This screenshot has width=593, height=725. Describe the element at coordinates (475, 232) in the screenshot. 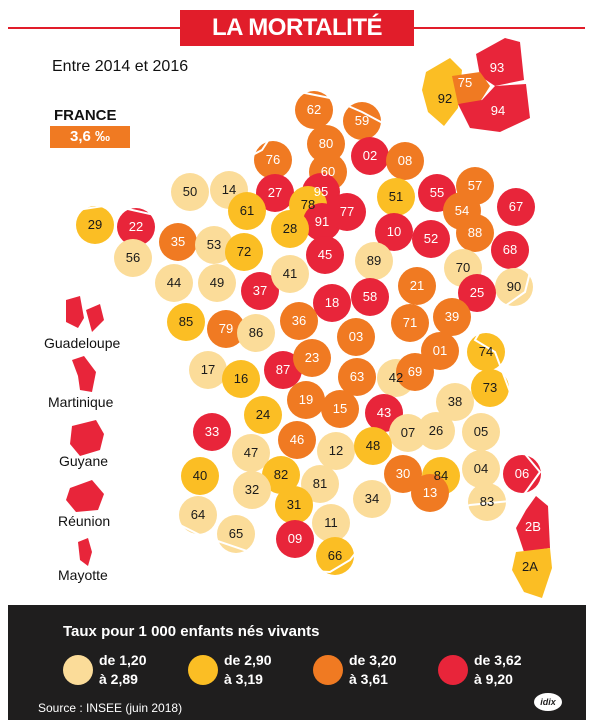

I see `department-label-88: 88` at that location.